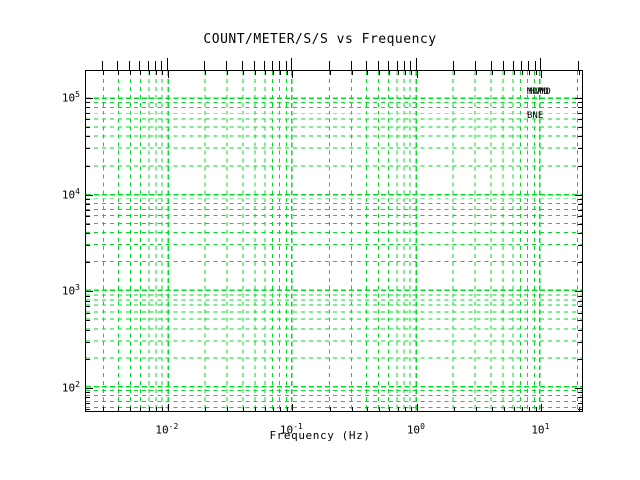 The height and width of the screenshot is (480, 640). What do you see at coordinates (167, 429) in the screenshot?
I see `x-tick-label: 10-2` at bounding box center [167, 429].